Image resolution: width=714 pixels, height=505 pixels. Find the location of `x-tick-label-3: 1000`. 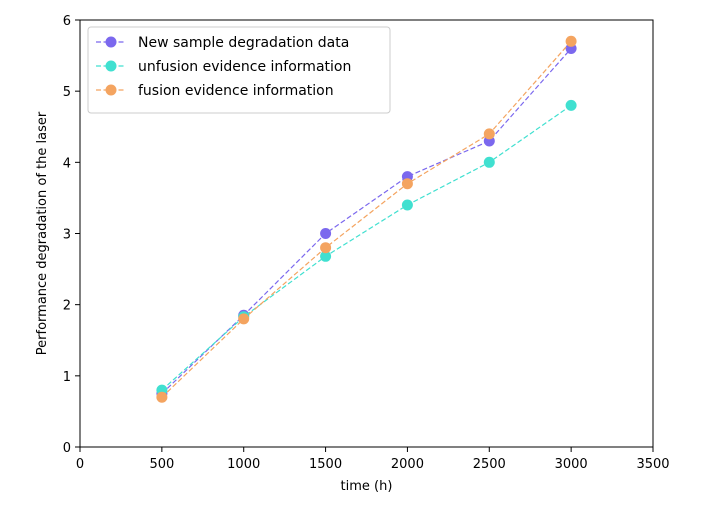

x-tick-label-3: 1000 is located at coordinates (243, 464).